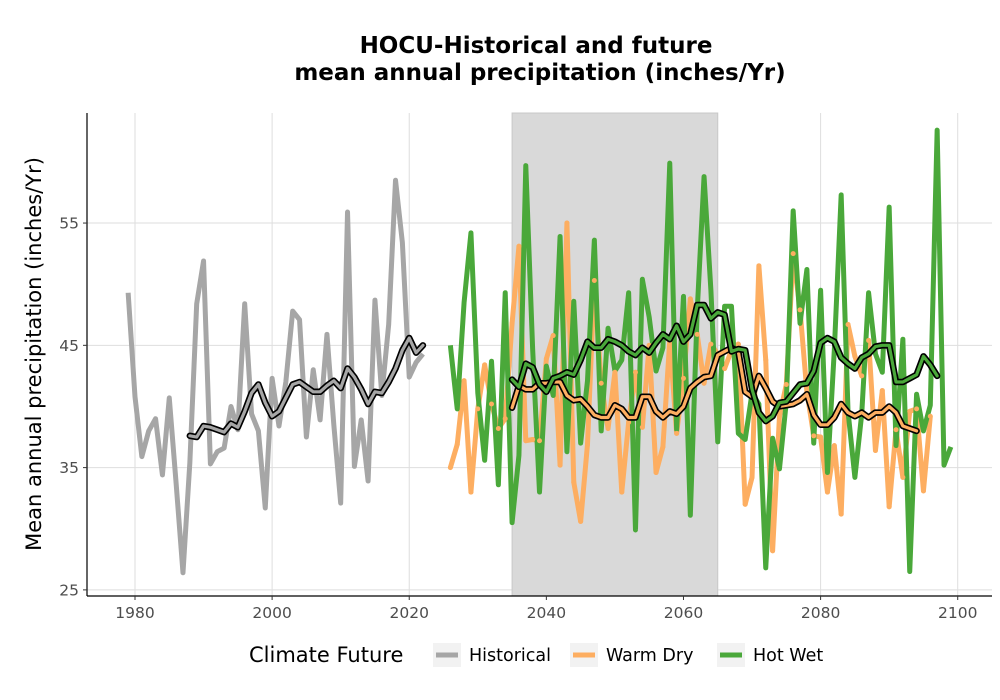 The image size is (1000, 700). Describe the element at coordinates (69, 224) in the screenshot. I see `y-tick-label: 55` at that location.